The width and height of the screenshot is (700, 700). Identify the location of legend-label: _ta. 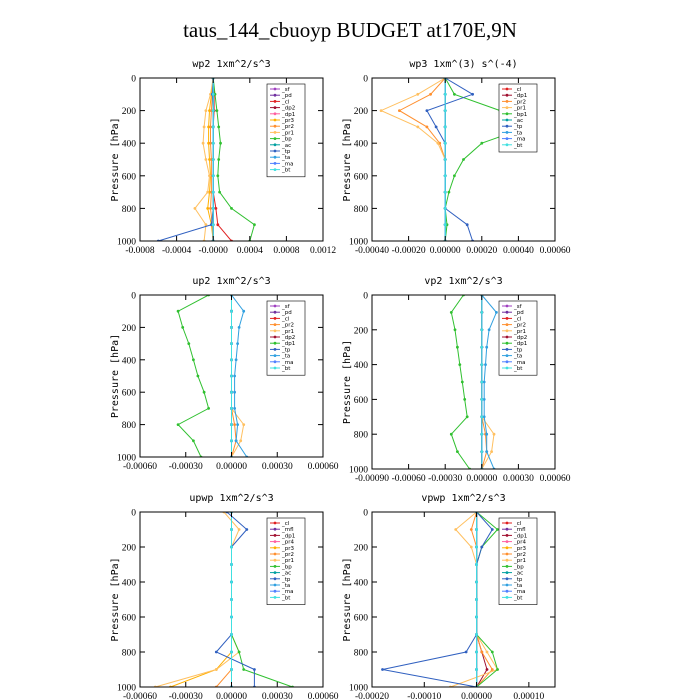
(517, 133).